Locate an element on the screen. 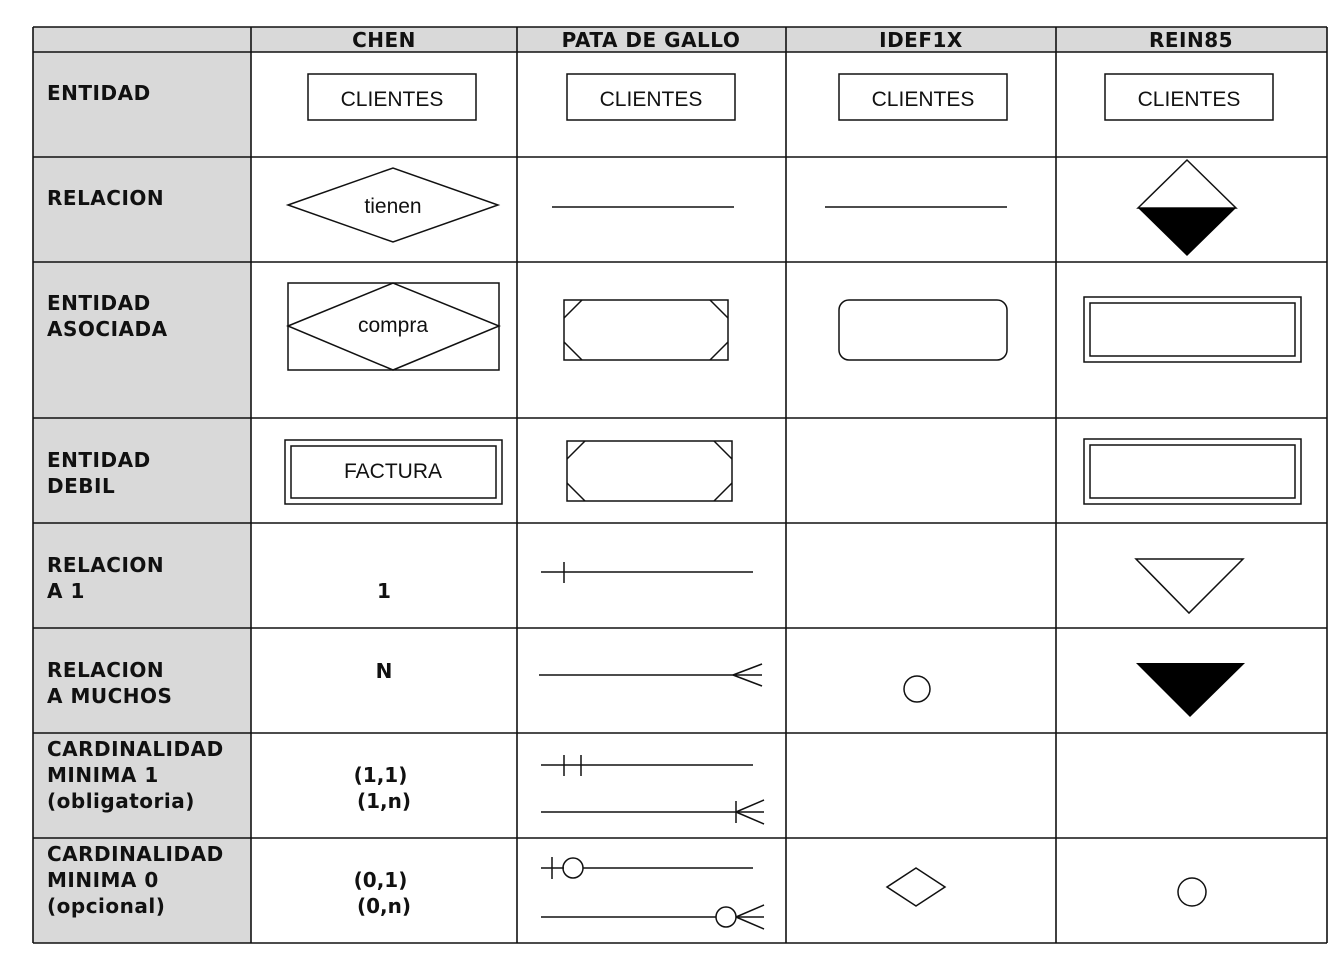 This screenshot has height=958, width=1344. chen-relation-name: tienen is located at coordinates (392, 206).